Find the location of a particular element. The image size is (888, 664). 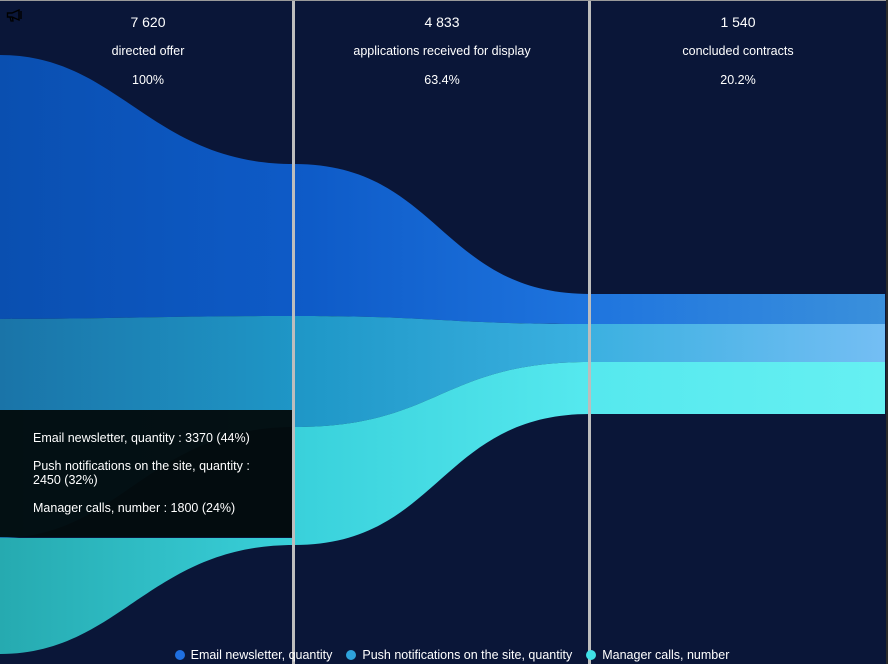

stage-value: 7 620 is located at coordinates (148, 22).